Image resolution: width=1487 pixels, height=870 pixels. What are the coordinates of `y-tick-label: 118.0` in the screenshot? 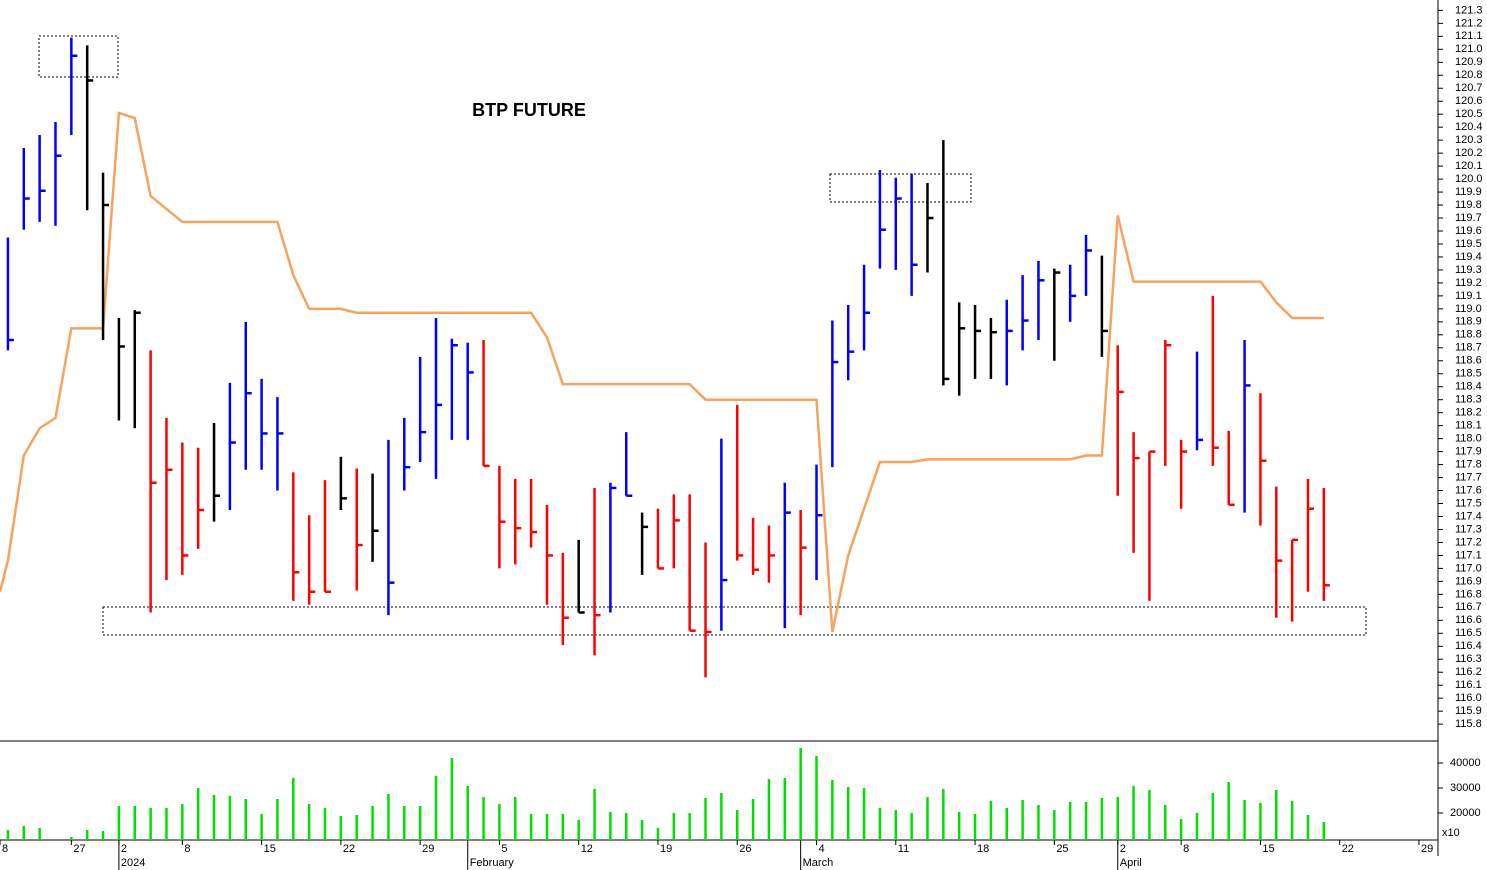 It's located at (1468, 439).